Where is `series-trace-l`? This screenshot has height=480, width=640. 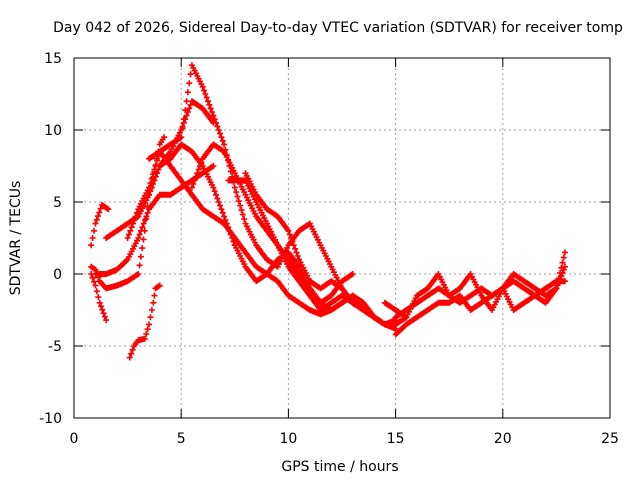 series-trace-l is located at coordinates (320, 249).